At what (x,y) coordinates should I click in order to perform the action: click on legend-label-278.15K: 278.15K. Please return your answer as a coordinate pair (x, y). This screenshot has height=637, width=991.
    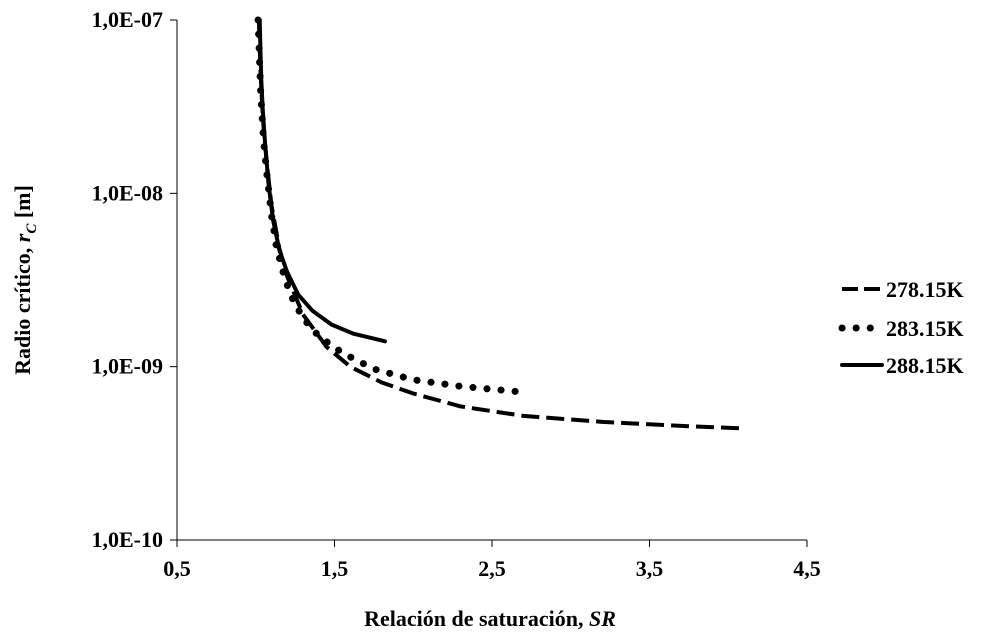
    Looking at the image, I should click on (925, 289).